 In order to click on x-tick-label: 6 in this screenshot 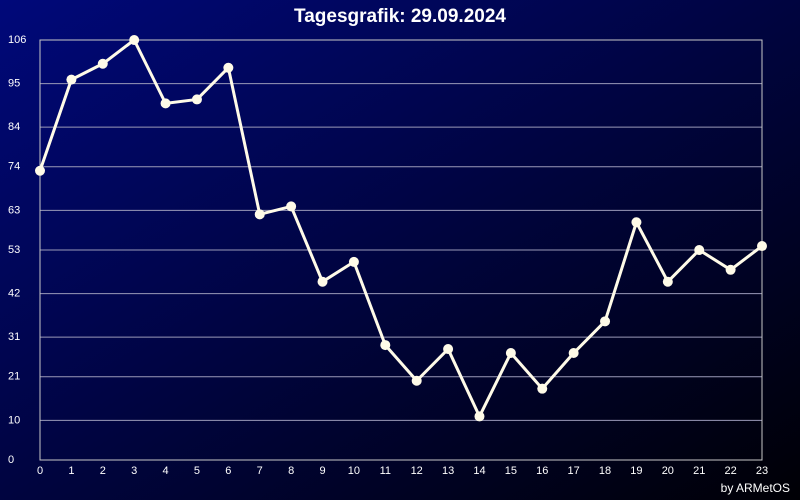, I will do `click(228, 471)`.